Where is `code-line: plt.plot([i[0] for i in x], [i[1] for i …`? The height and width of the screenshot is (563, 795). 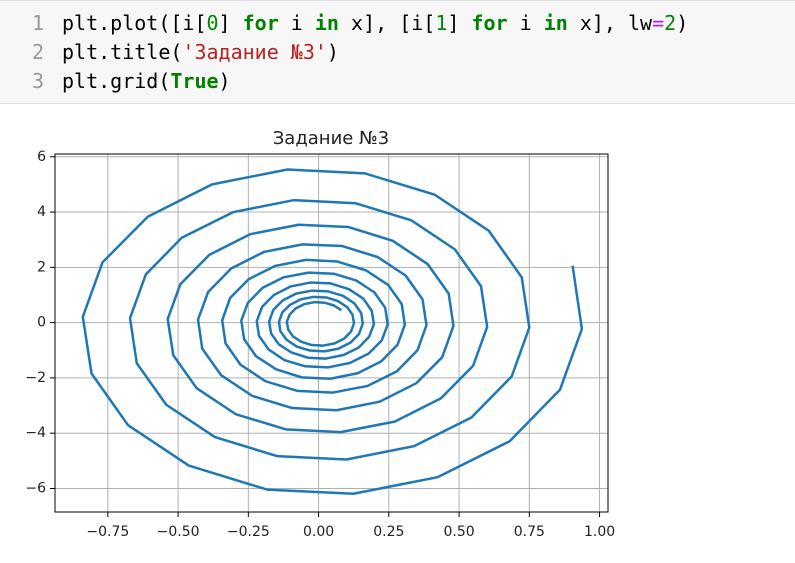
code-line: plt.plot([i[0] for i in x], [i[1] for i … is located at coordinates (375, 23).